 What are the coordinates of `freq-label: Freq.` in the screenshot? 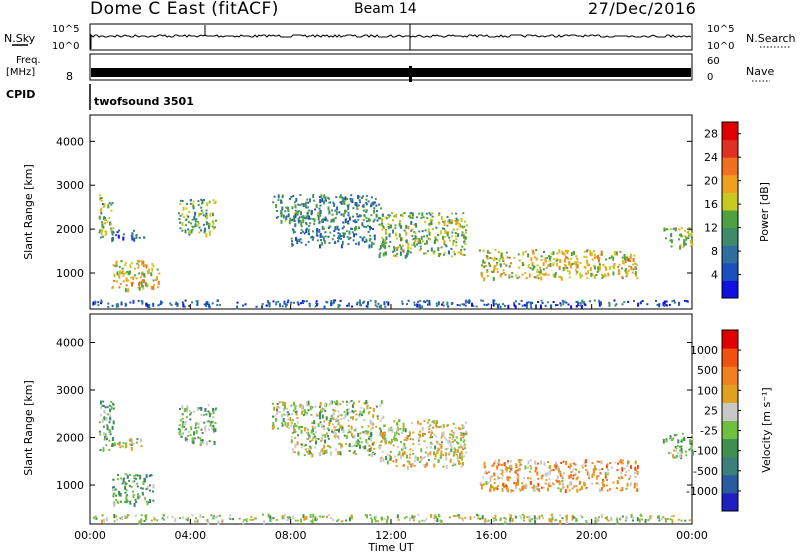 It's located at (28, 60).